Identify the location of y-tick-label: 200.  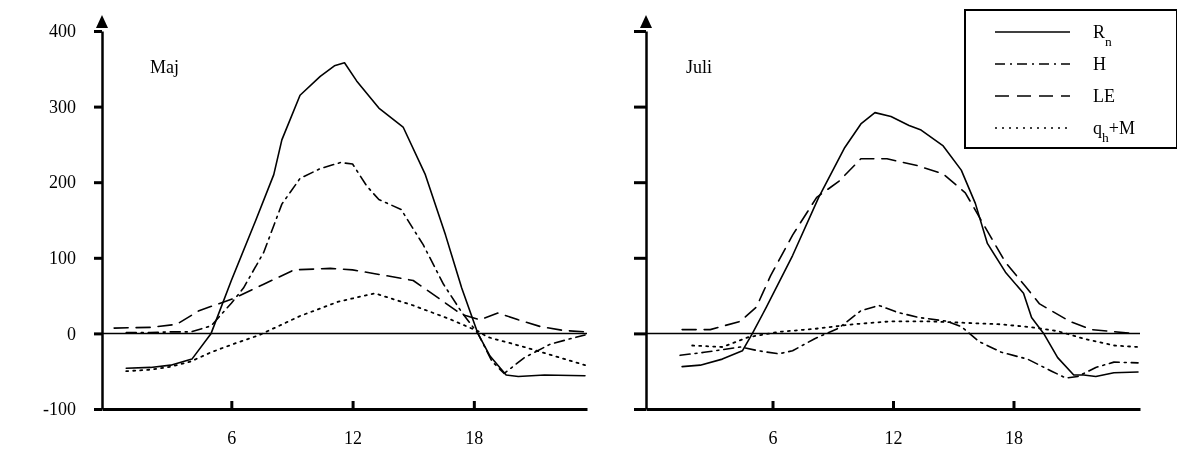
(62, 182).